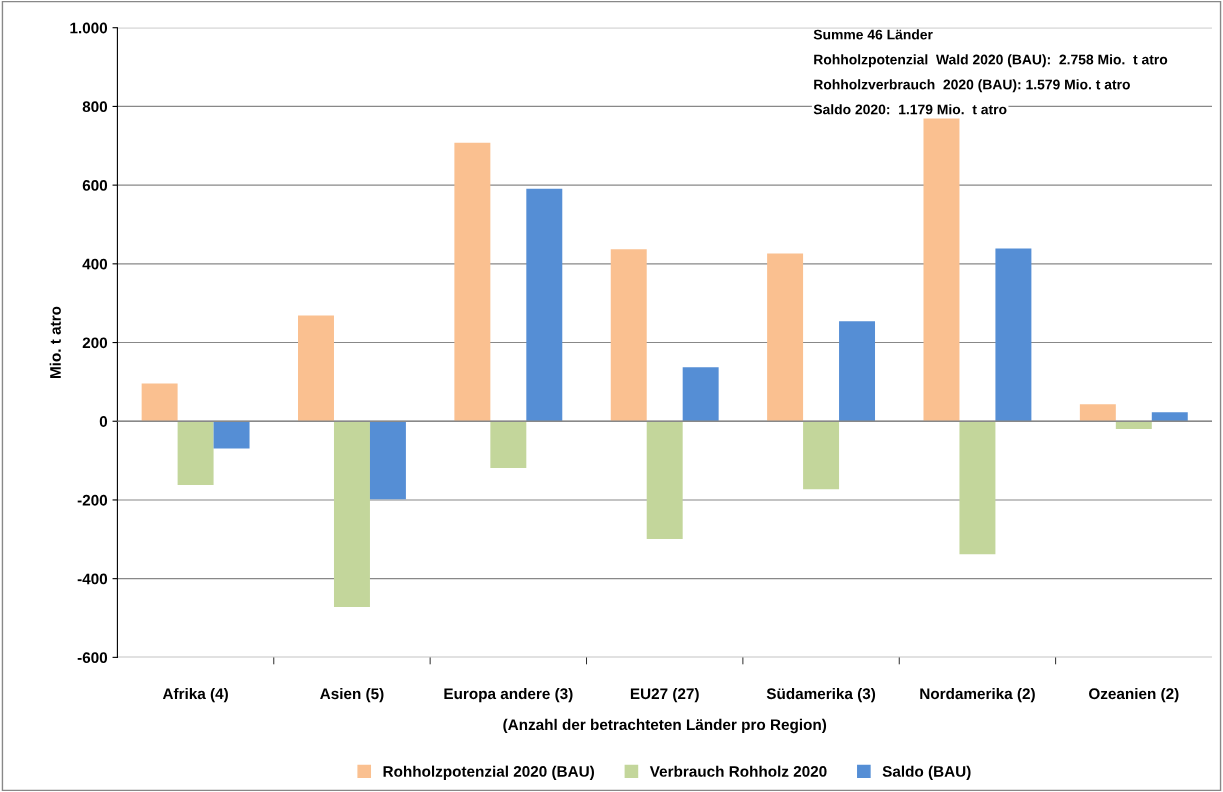 The image size is (1223, 792). I want to click on x-tick-label: Europa andere (3), so click(508, 695).